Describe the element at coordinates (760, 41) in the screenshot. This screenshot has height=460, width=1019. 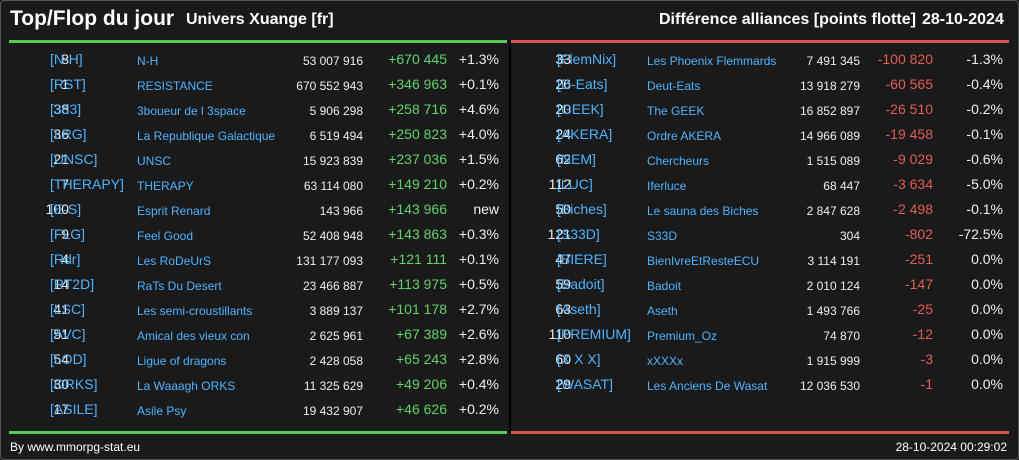
I see `flop-panel-accent-bar` at that location.